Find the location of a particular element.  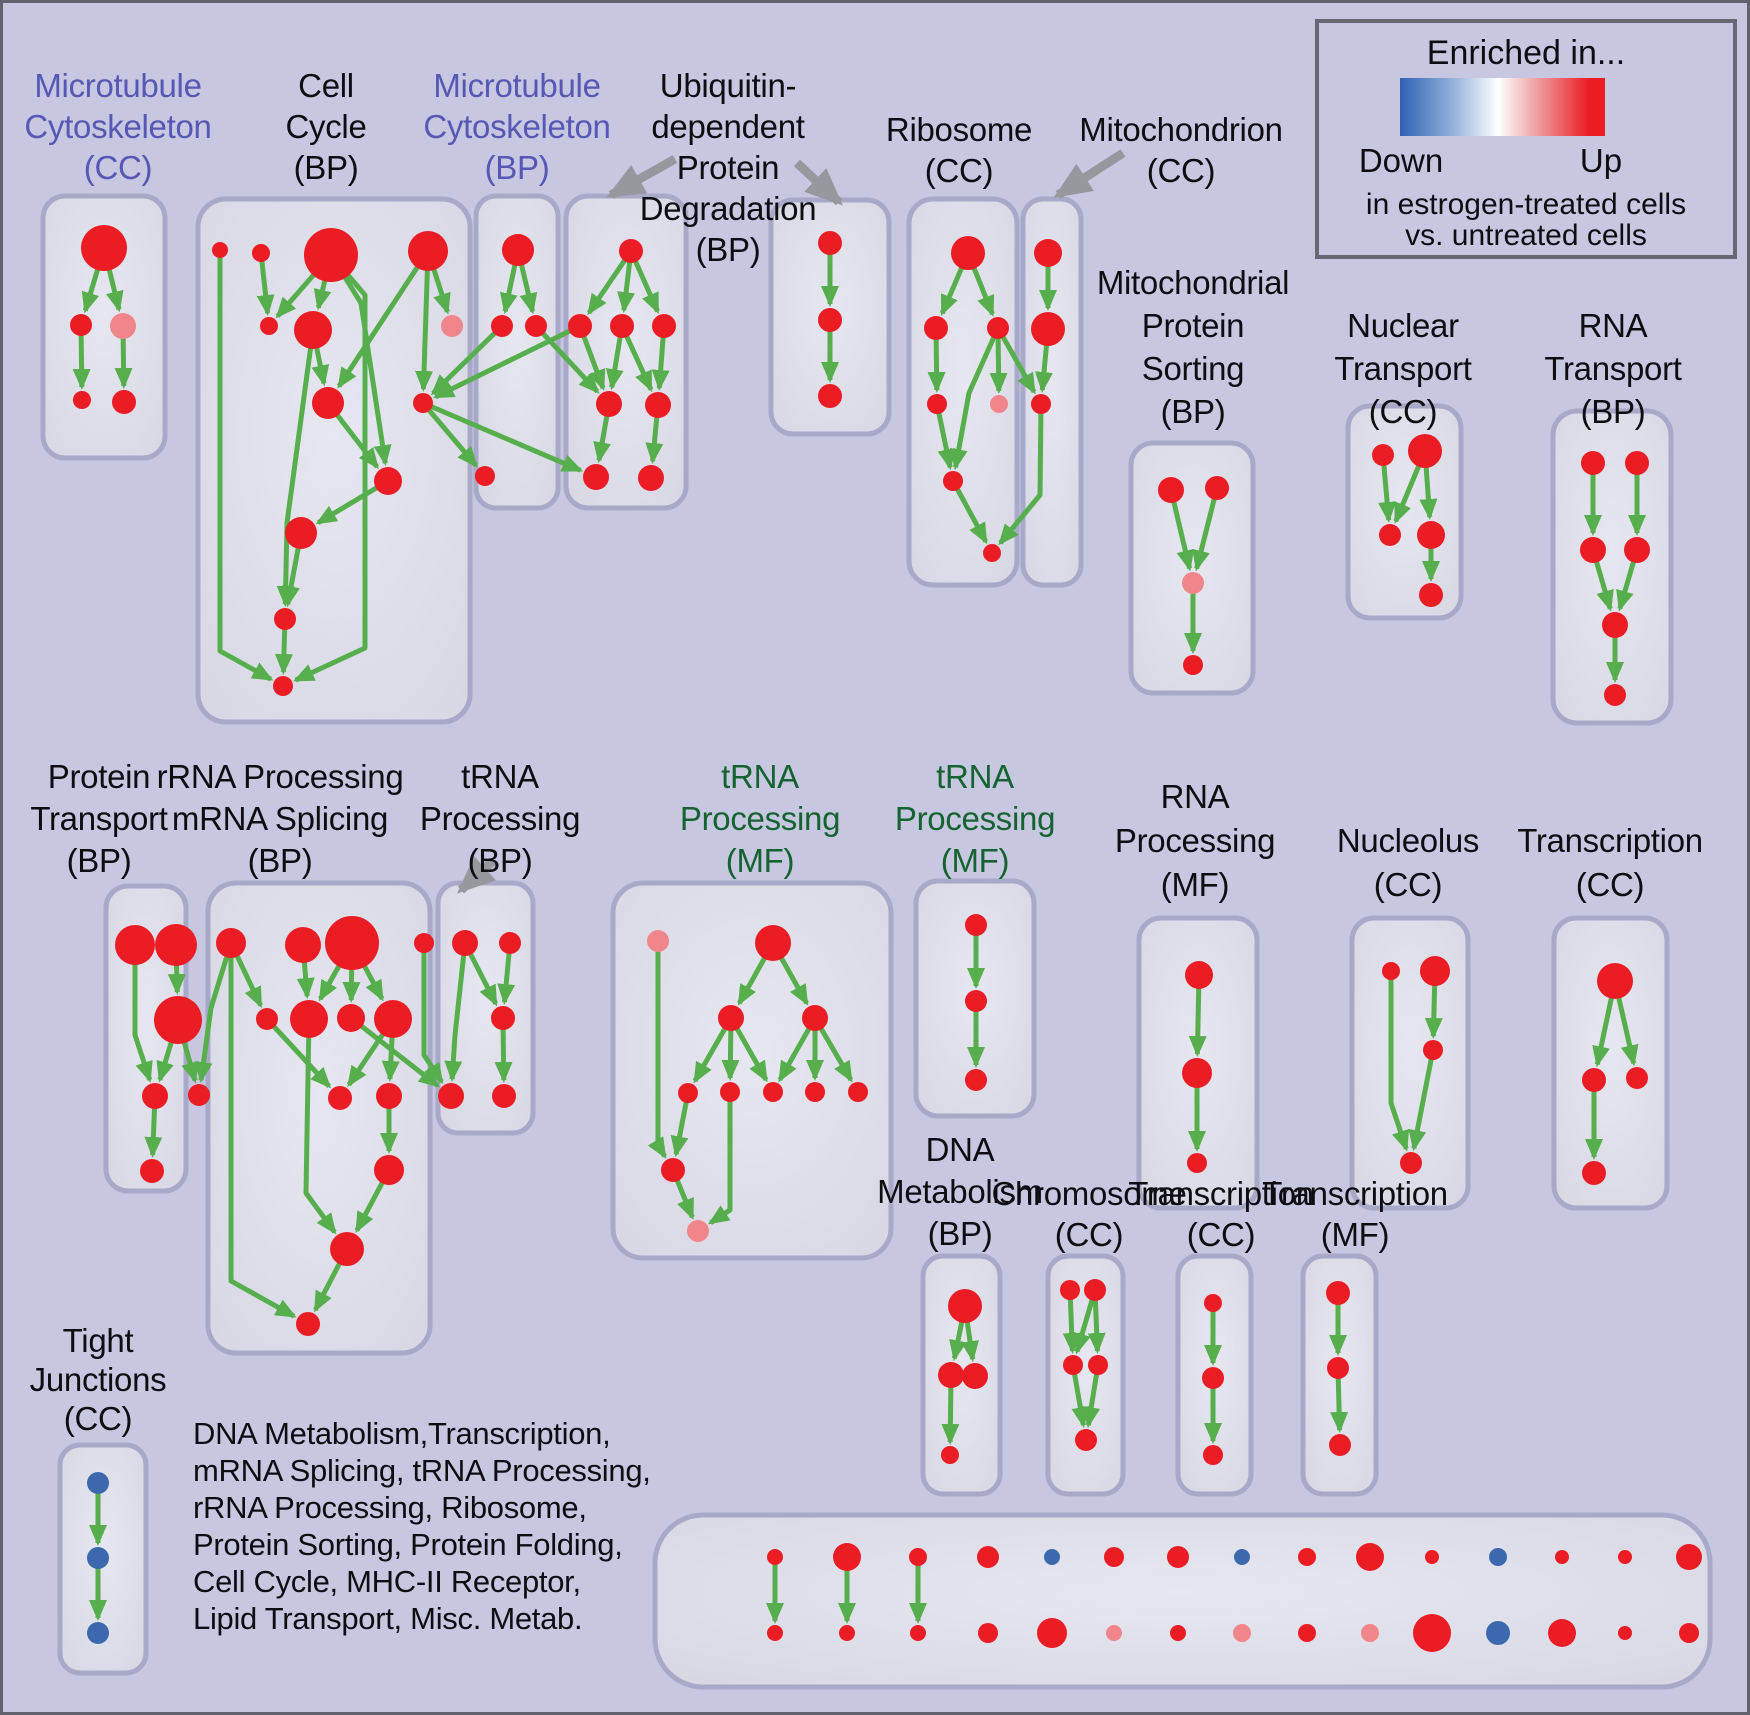

label-line: Cycle is located at coordinates (326, 126).